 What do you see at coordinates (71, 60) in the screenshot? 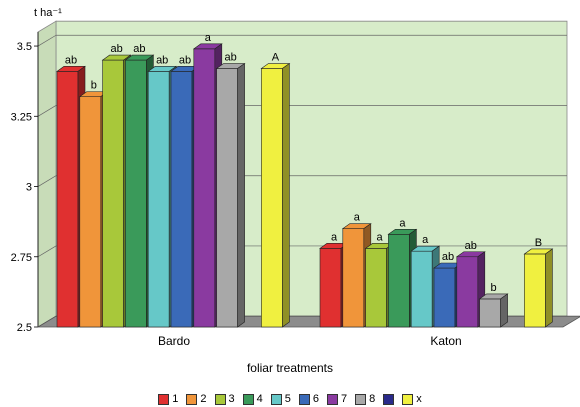
I see `bar-bardo-1-significance-label: ab` at bounding box center [71, 60].